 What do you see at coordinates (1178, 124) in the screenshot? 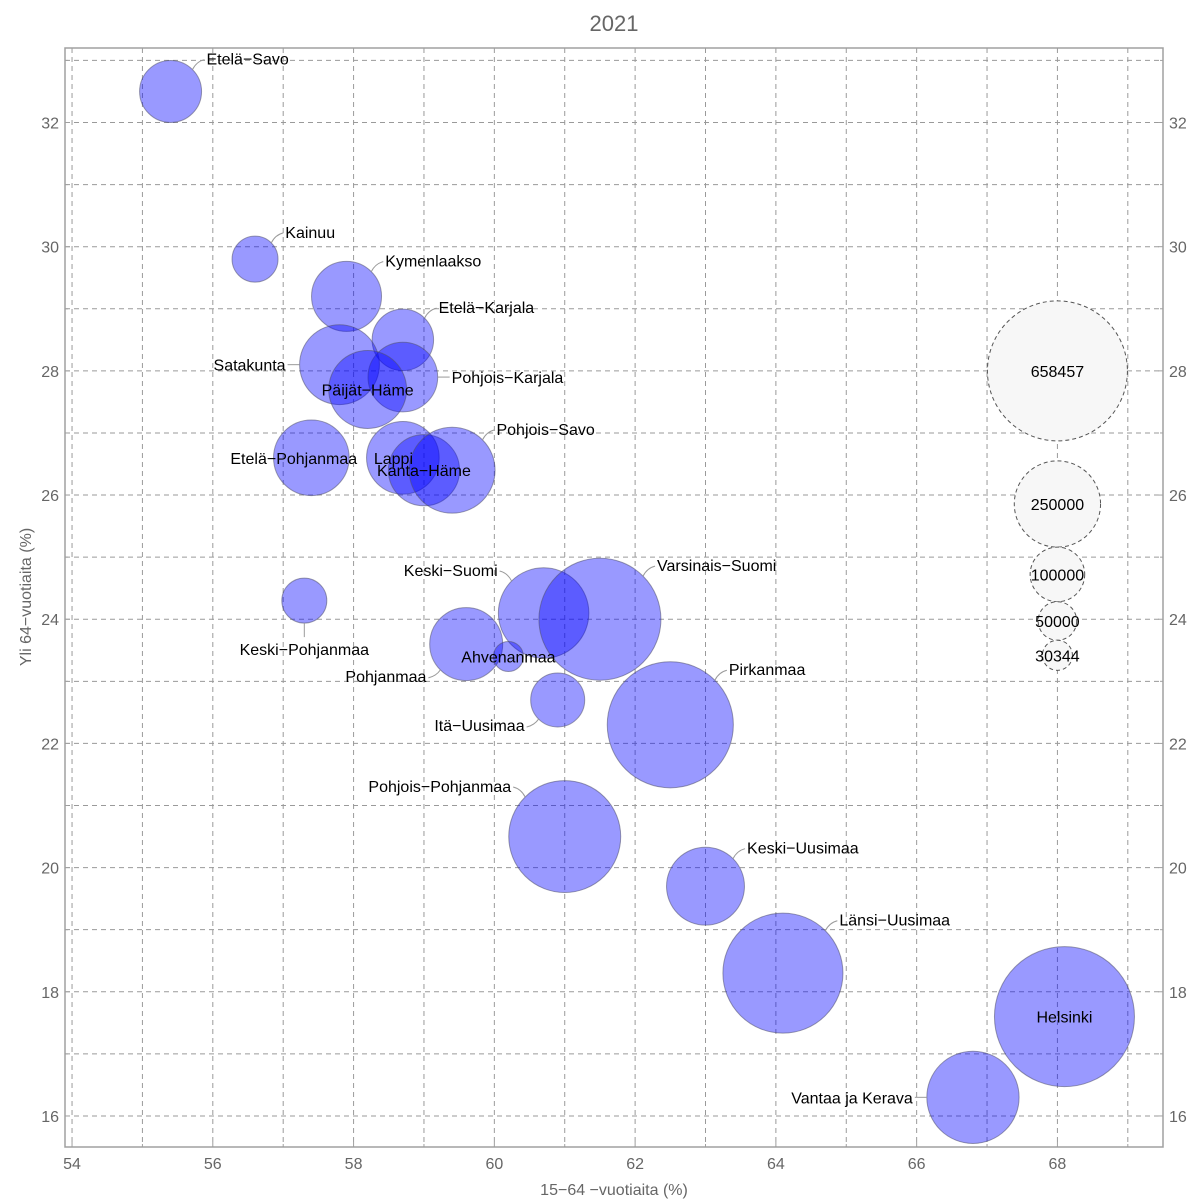
I see `y-tick-label-right: 32` at bounding box center [1178, 124].